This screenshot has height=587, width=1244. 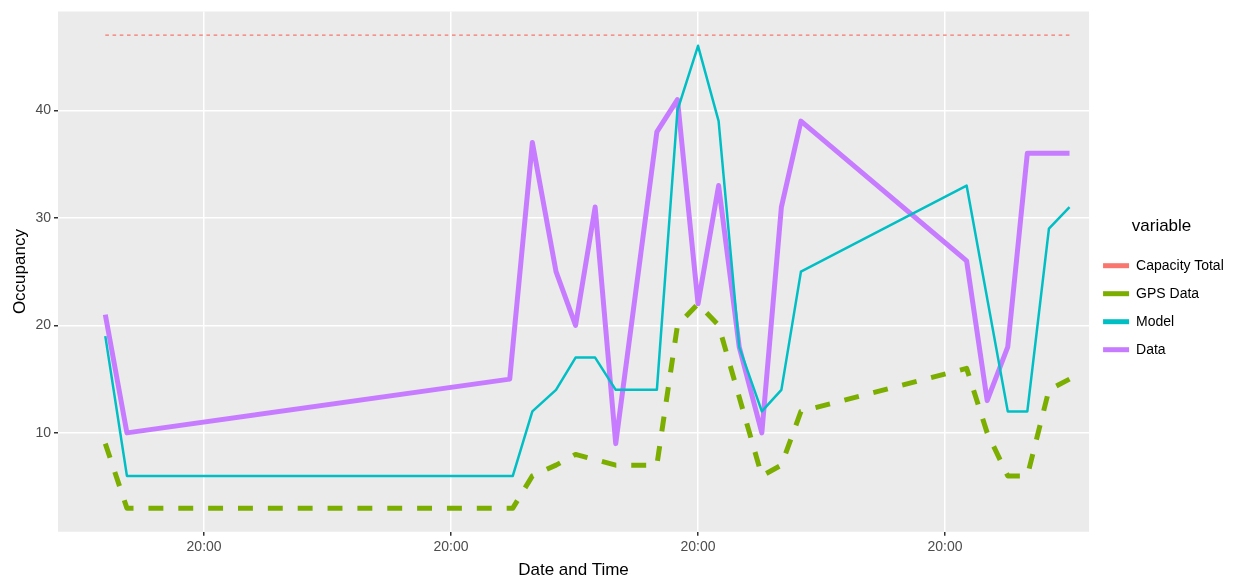 What do you see at coordinates (1151, 348) in the screenshot?
I see `legend-label: Data` at bounding box center [1151, 348].